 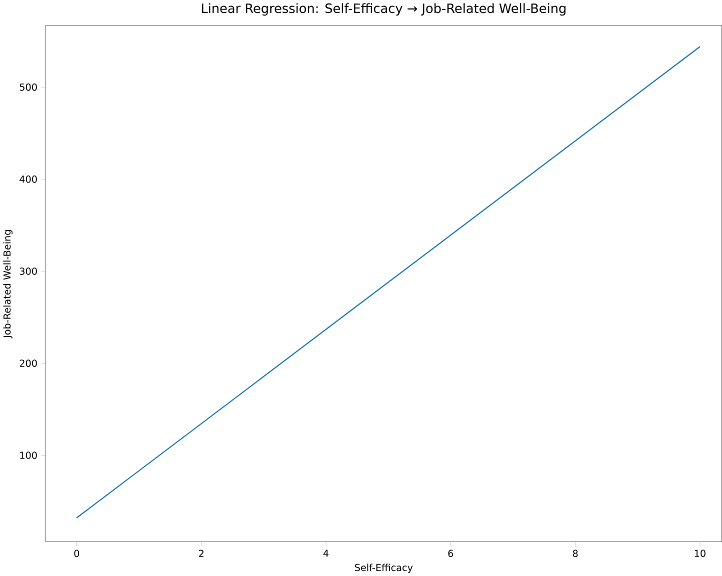 I want to click on x-tick-label: 8, so click(x=575, y=553).